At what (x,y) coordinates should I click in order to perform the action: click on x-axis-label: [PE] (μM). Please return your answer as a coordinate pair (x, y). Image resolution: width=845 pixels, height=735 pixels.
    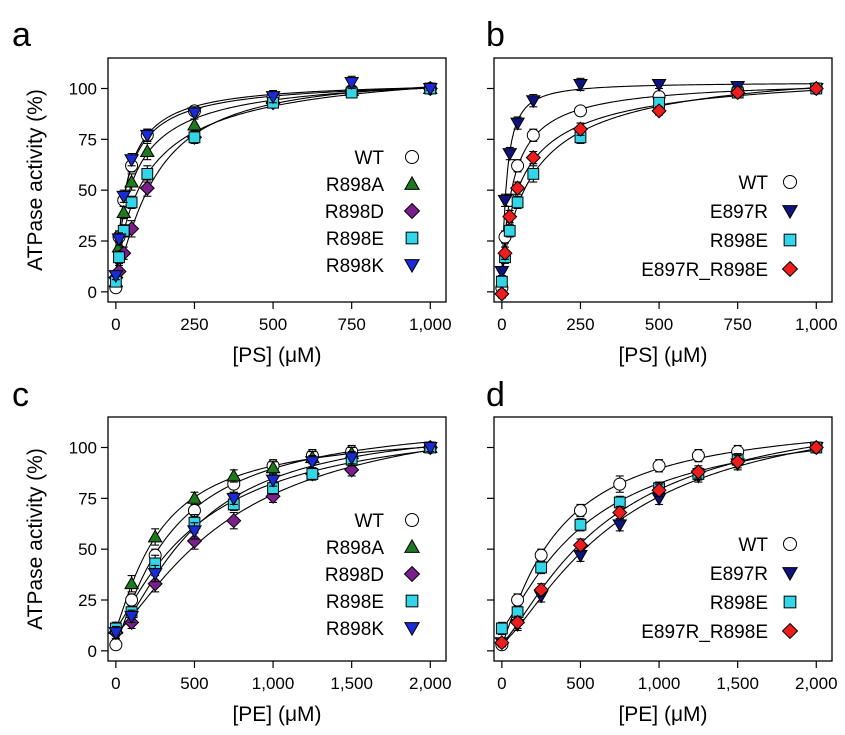
    Looking at the image, I should click on (662, 714).